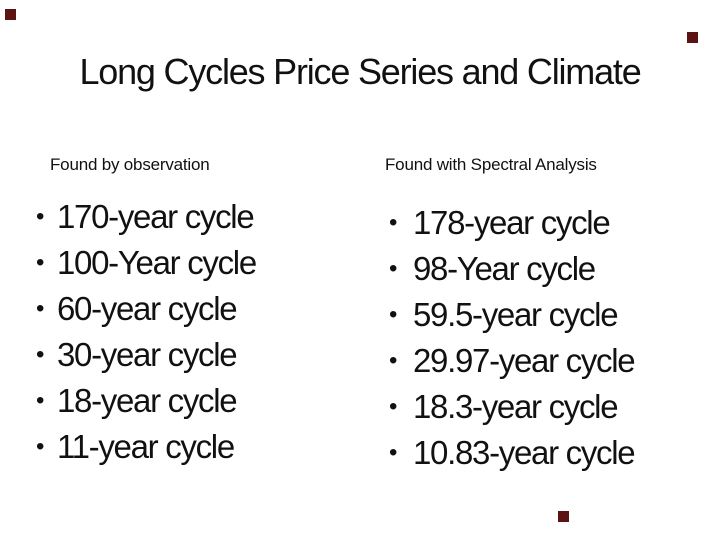  I want to click on list-item: • 11-year cycle, so click(146, 447).